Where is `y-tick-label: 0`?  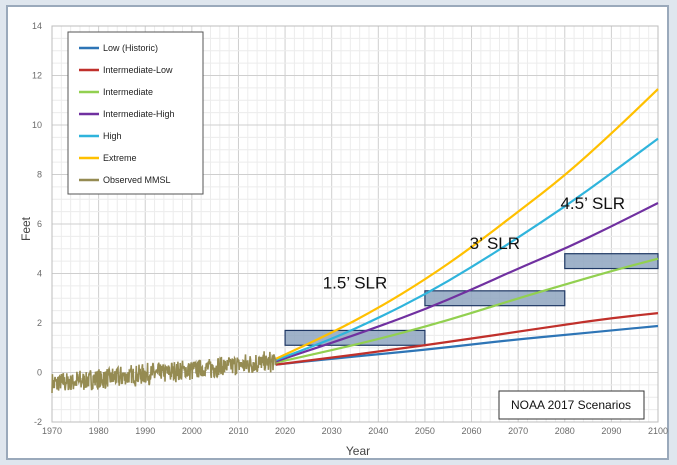 y-tick-label: 0 is located at coordinates (39, 373).